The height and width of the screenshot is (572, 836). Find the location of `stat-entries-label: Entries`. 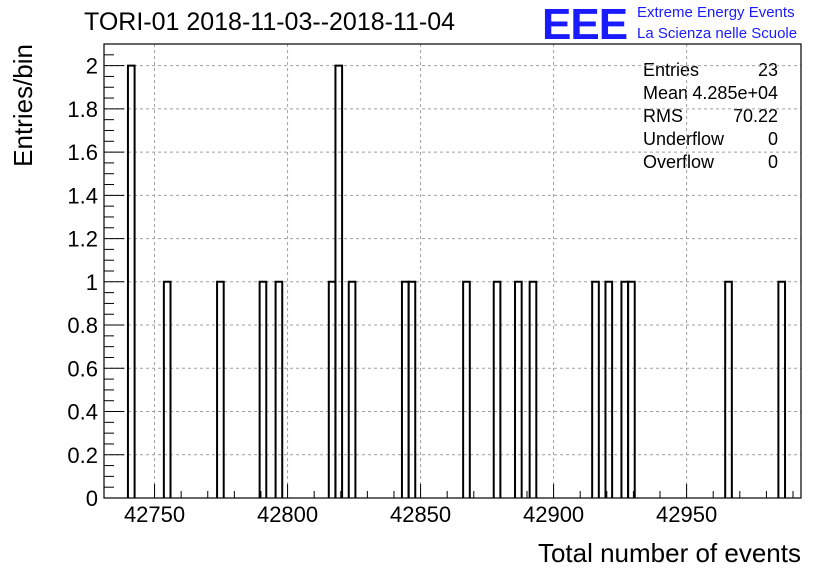

stat-entries-label: Entries is located at coordinates (671, 70).